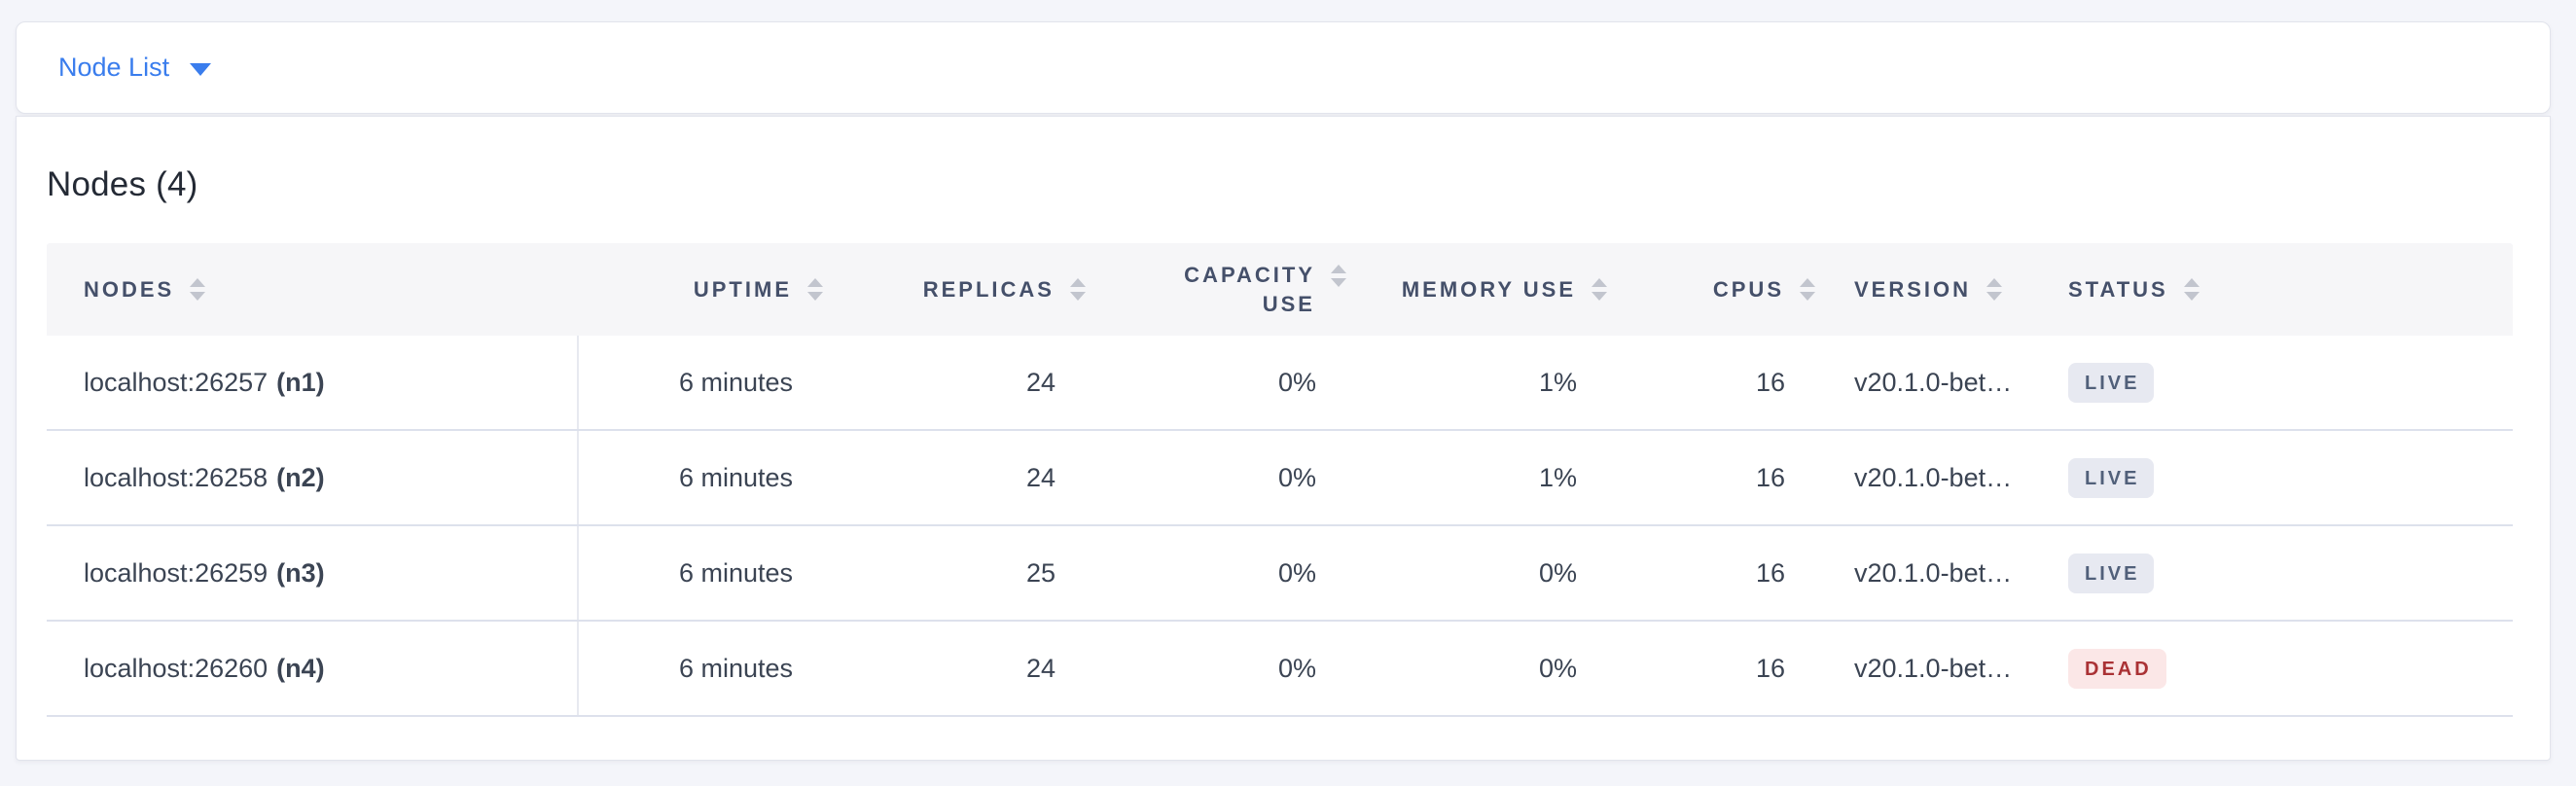 This screenshot has width=2576, height=786. I want to click on column-header-uptime: Uptime, so click(713, 289).